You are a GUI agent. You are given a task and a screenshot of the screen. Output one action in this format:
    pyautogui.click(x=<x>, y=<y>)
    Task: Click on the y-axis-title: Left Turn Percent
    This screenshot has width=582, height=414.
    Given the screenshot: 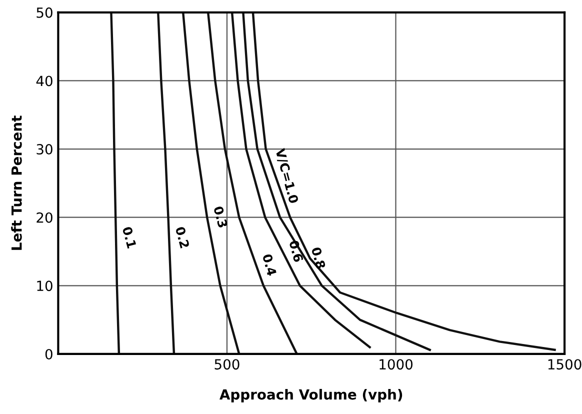 What is the action you would take?
    pyautogui.click(x=16, y=183)
    